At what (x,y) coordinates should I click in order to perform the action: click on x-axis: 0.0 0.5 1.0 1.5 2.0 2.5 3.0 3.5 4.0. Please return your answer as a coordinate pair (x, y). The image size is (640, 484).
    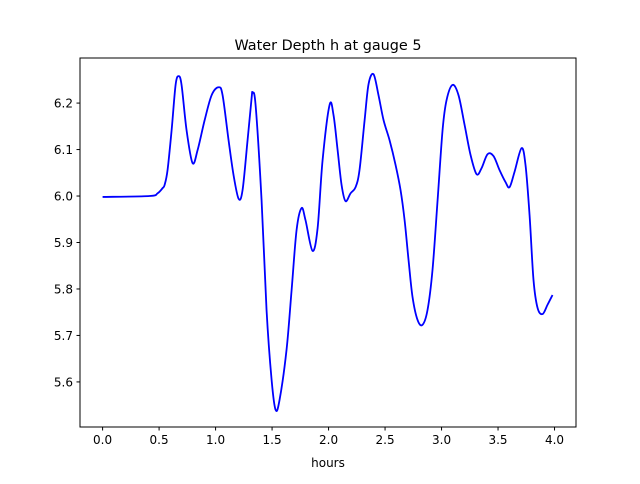
    Looking at the image, I should click on (328, 437).